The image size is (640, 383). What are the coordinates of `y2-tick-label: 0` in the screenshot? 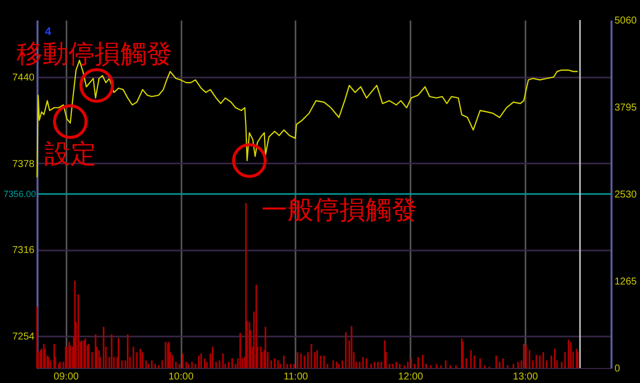 It's located at (617, 369).